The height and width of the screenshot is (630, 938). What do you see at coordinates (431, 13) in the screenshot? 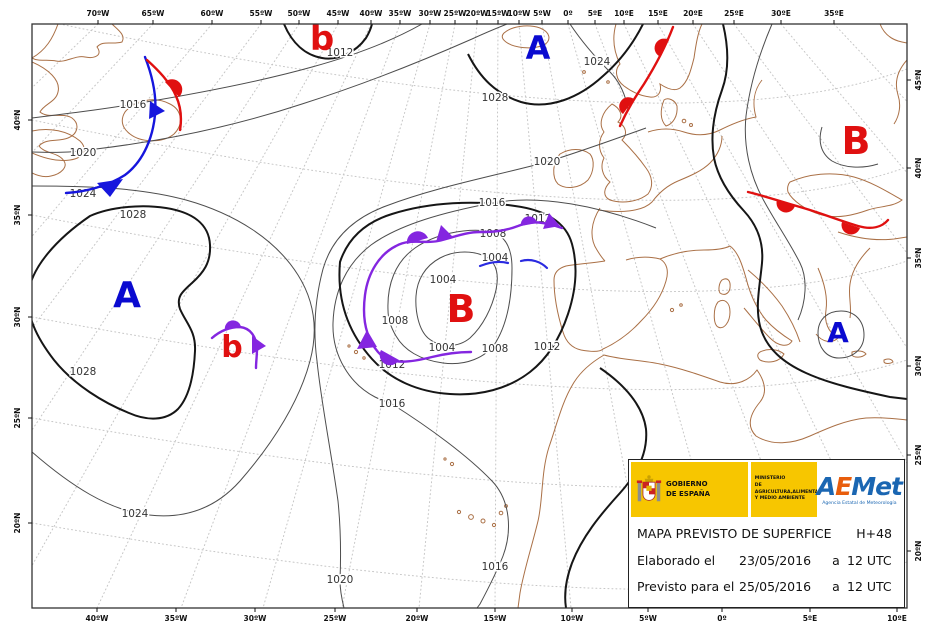
I see `axis-label-top: 30ºW` at bounding box center [431, 13].